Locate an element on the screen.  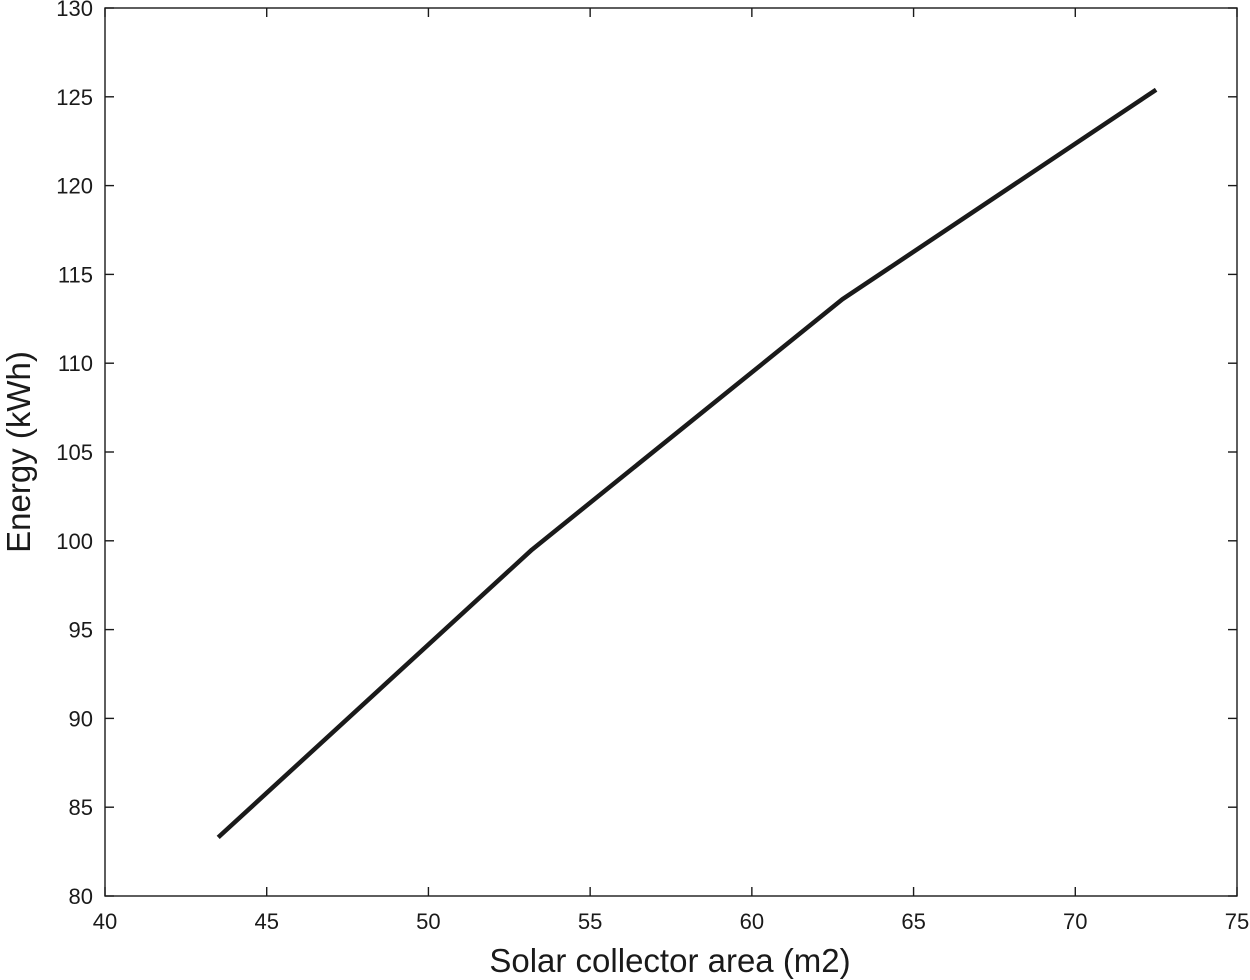
x-tick-label: 45 is located at coordinates (266, 921).